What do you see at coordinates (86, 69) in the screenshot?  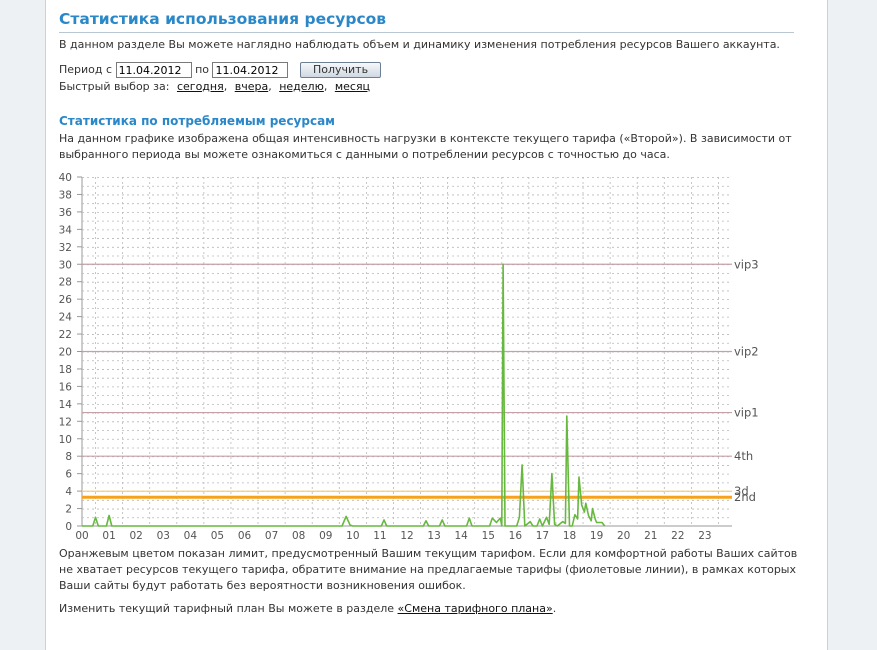 I see `period-from-label: Период с` at bounding box center [86, 69].